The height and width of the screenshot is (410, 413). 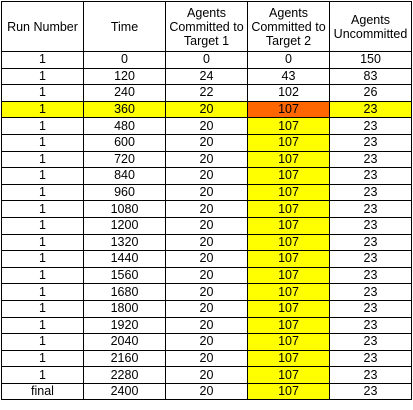 I want to click on cell-time: 720, so click(x=124, y=159).